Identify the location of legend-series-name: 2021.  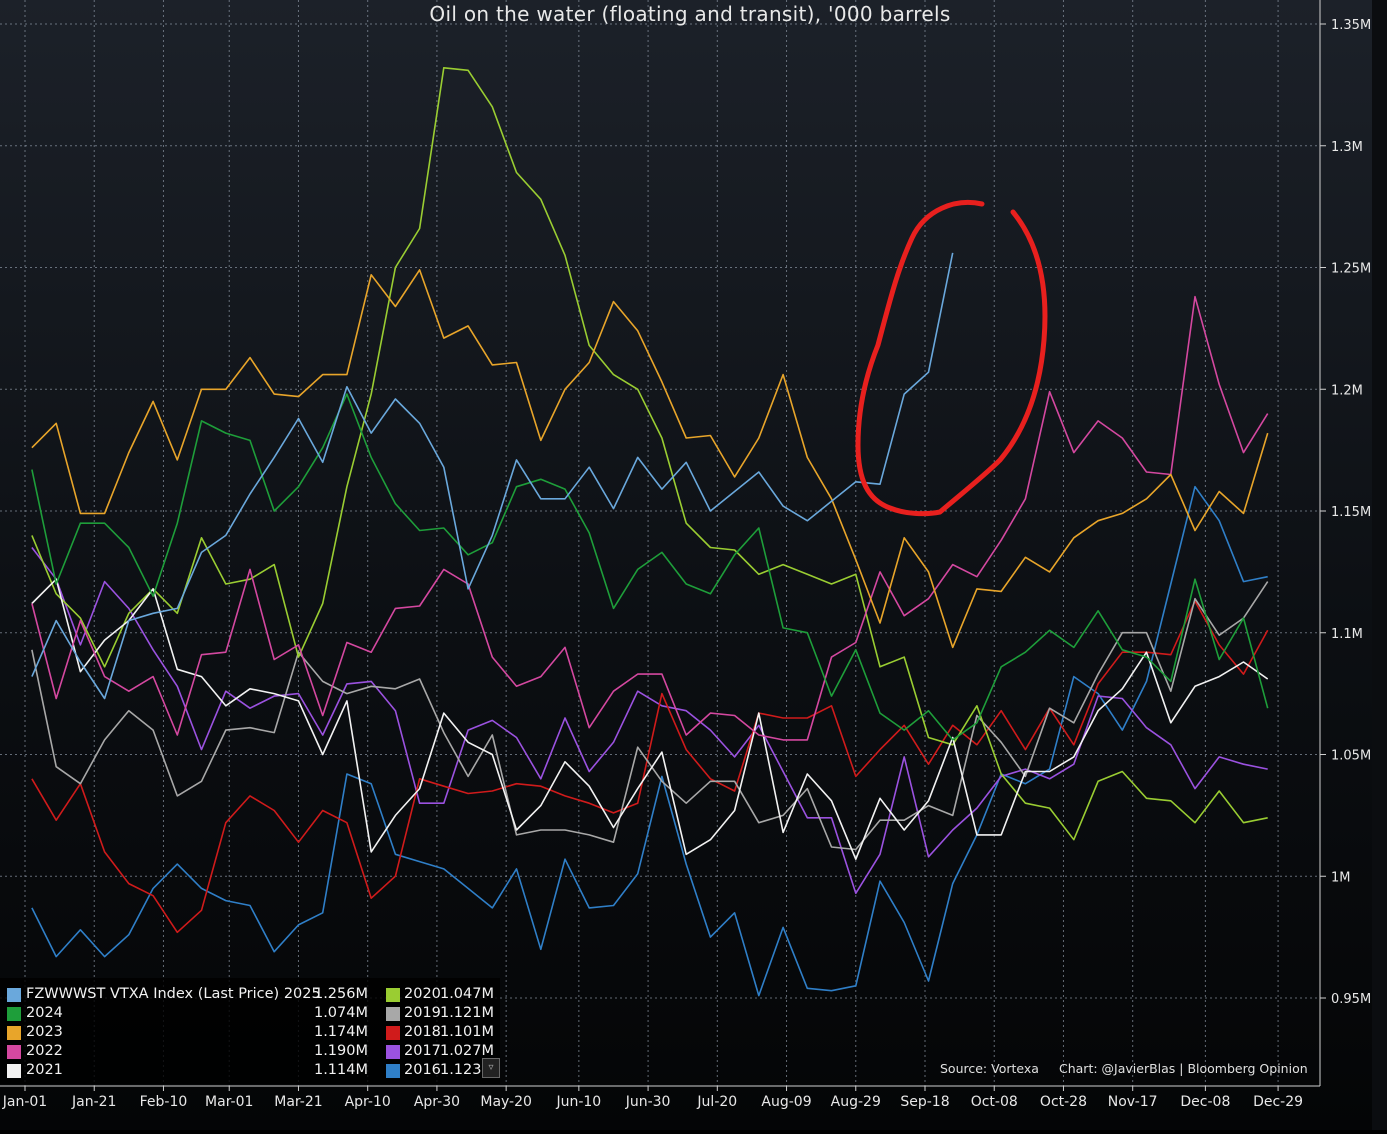
(44, 1070).